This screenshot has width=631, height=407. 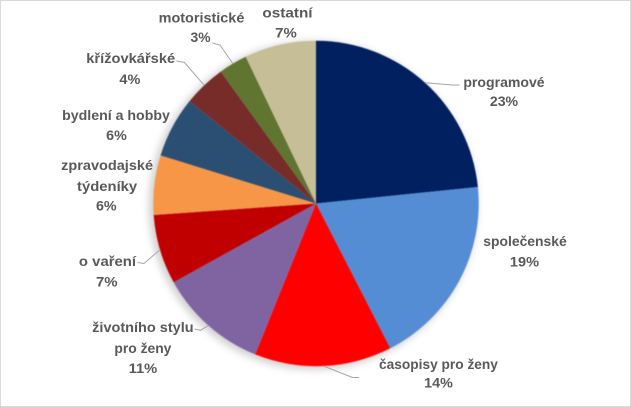 What do you see at coordinates (142, 348) in the screenshot?
I see `svg-text: pro ženy` at bounding box center [142, 348].